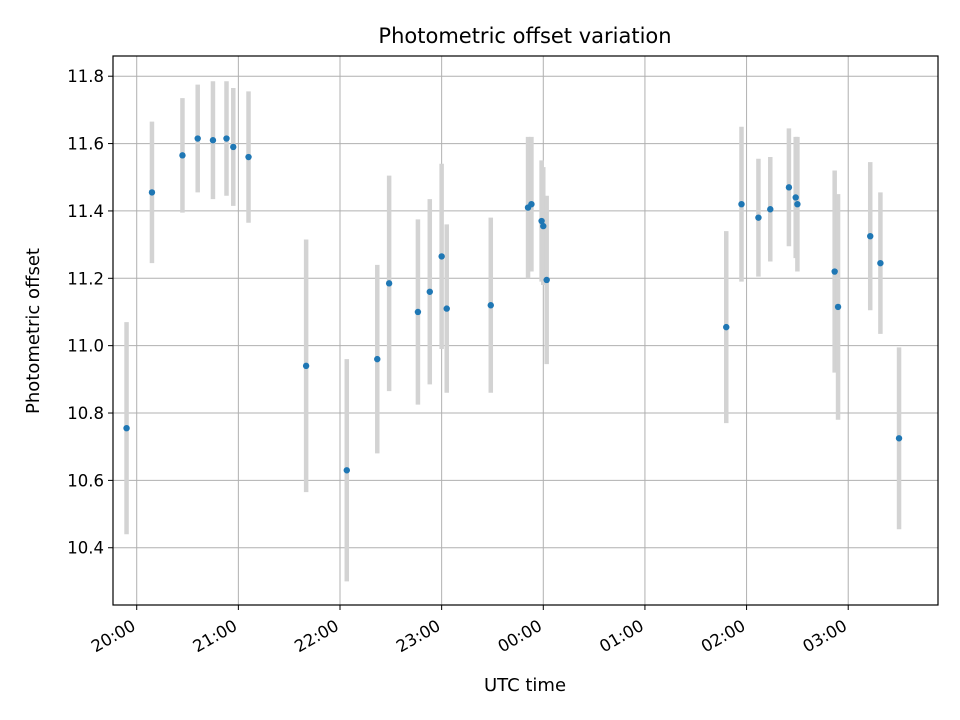 Image resolution: width=960 pixels, height=720 pixels. I want to click on y-tick-label: 11.4, so click(85, 211).